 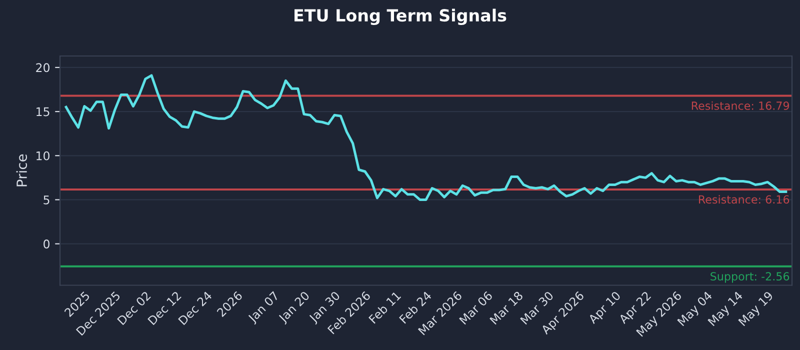 What do you see at coordinates (43, 67) in the screenshot?
I see `y-tick-label: 20` at bounding box center [43, 67].